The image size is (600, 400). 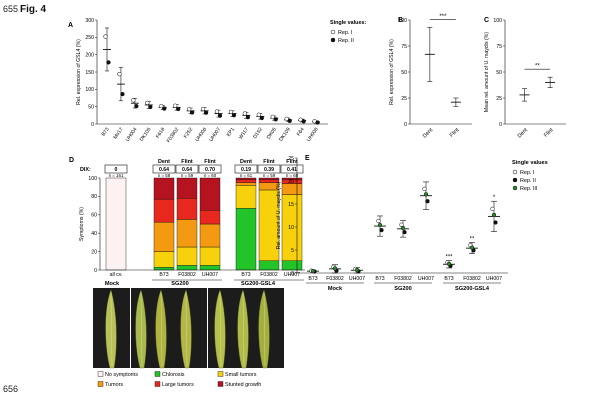 I want to click on symptom-legend-label: Stunted growth, so click(x=243, y=385).